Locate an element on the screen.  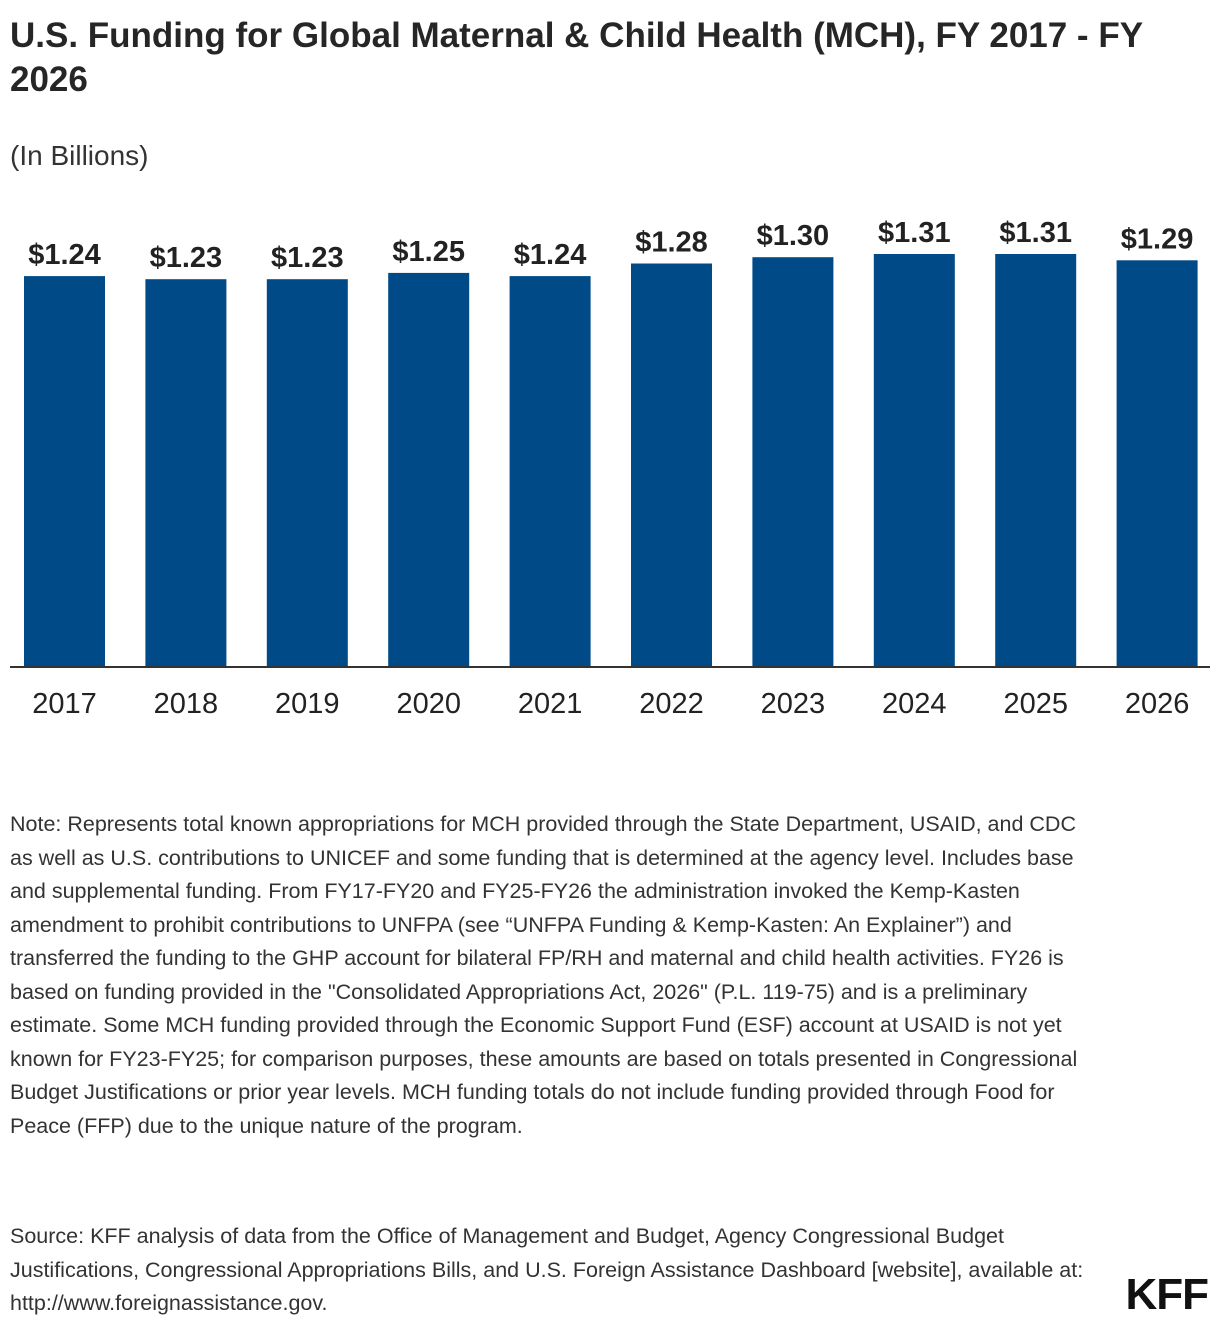
value-label-2022: $1.28 is located at coordinates (671, 243).